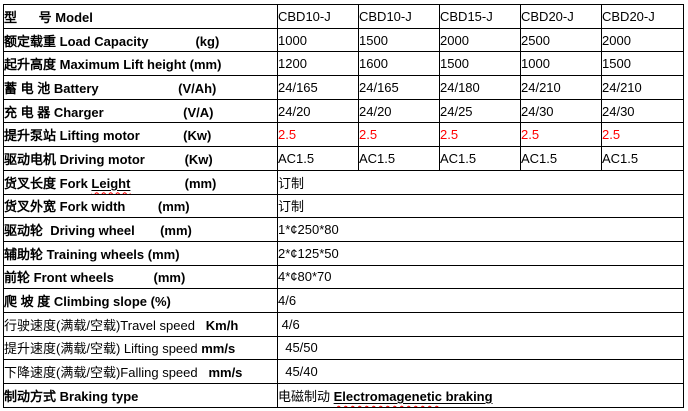 The height and width of the screenshot is (411, 688). I want to click on text-part: 驱动电机, so click(32, 159).